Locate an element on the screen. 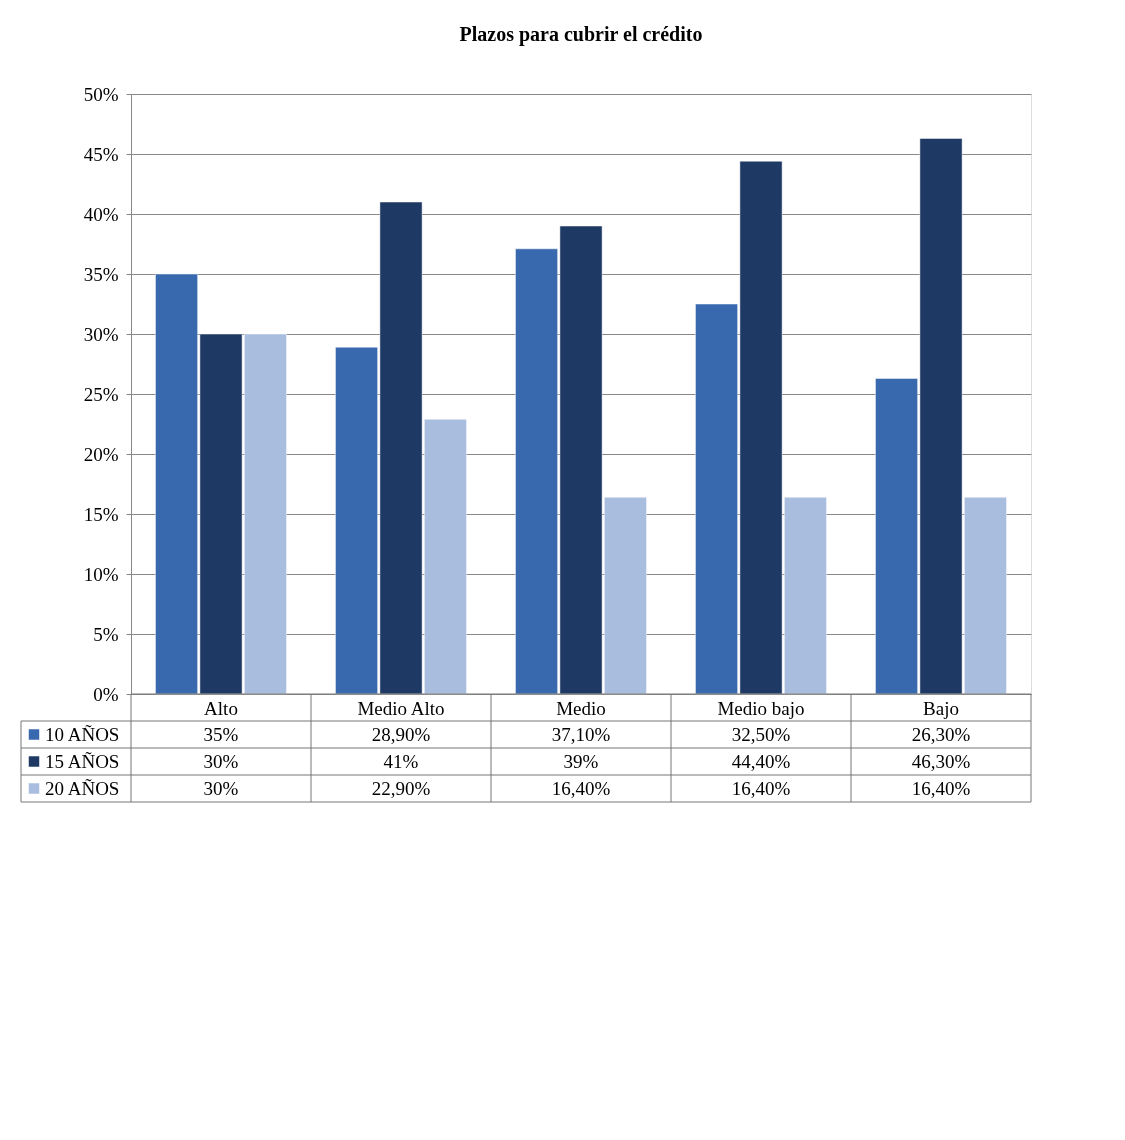 The width and height of the screenshot is (1125, 1140). x-tick-label: Alto is located at coordinates (221, 708).